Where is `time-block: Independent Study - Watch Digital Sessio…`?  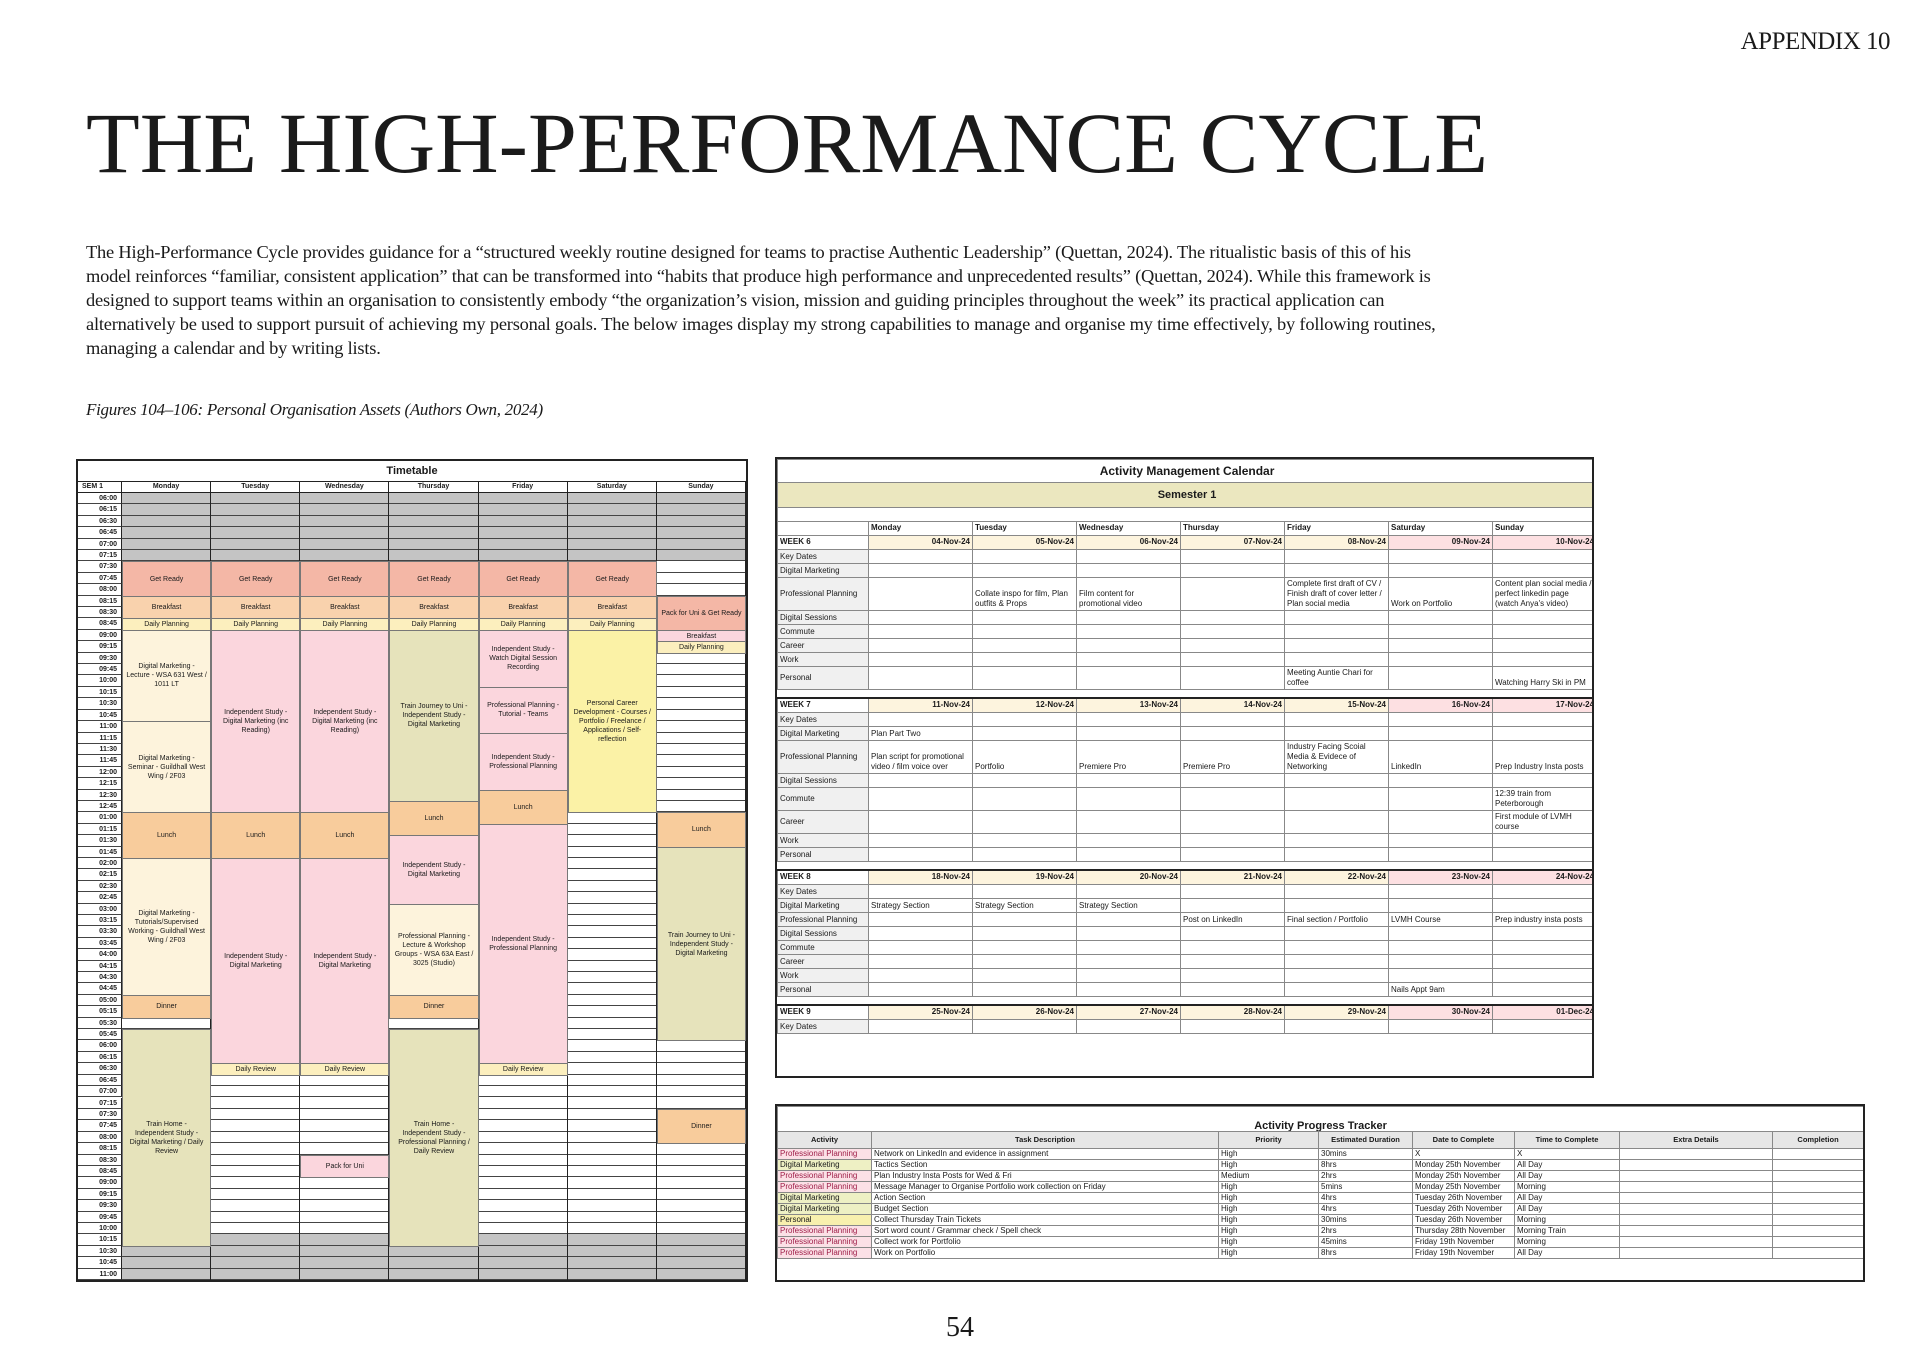 time-block: Independent Study - Watch Digital Sessio… is located at coordinates (523, 658).